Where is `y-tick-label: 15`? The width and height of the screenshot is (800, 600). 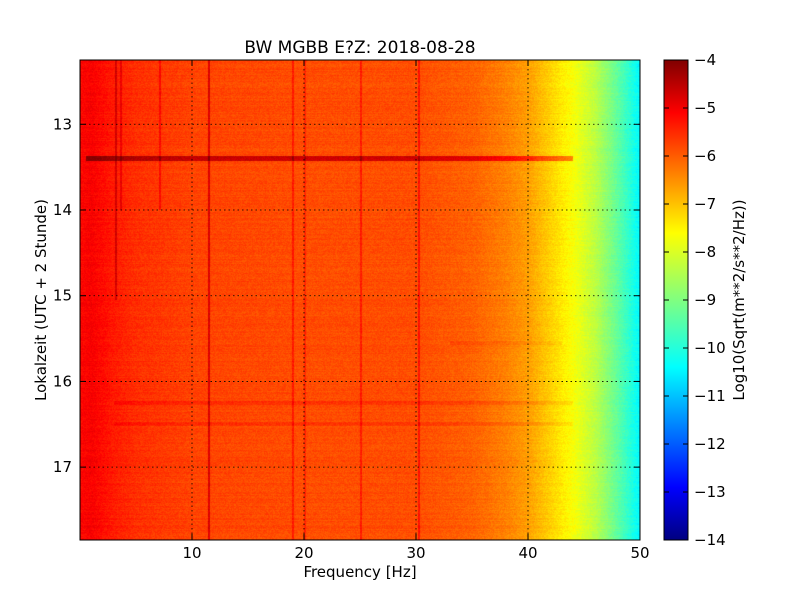 y-tick-label: 15 is located at coordinates (62, 296).